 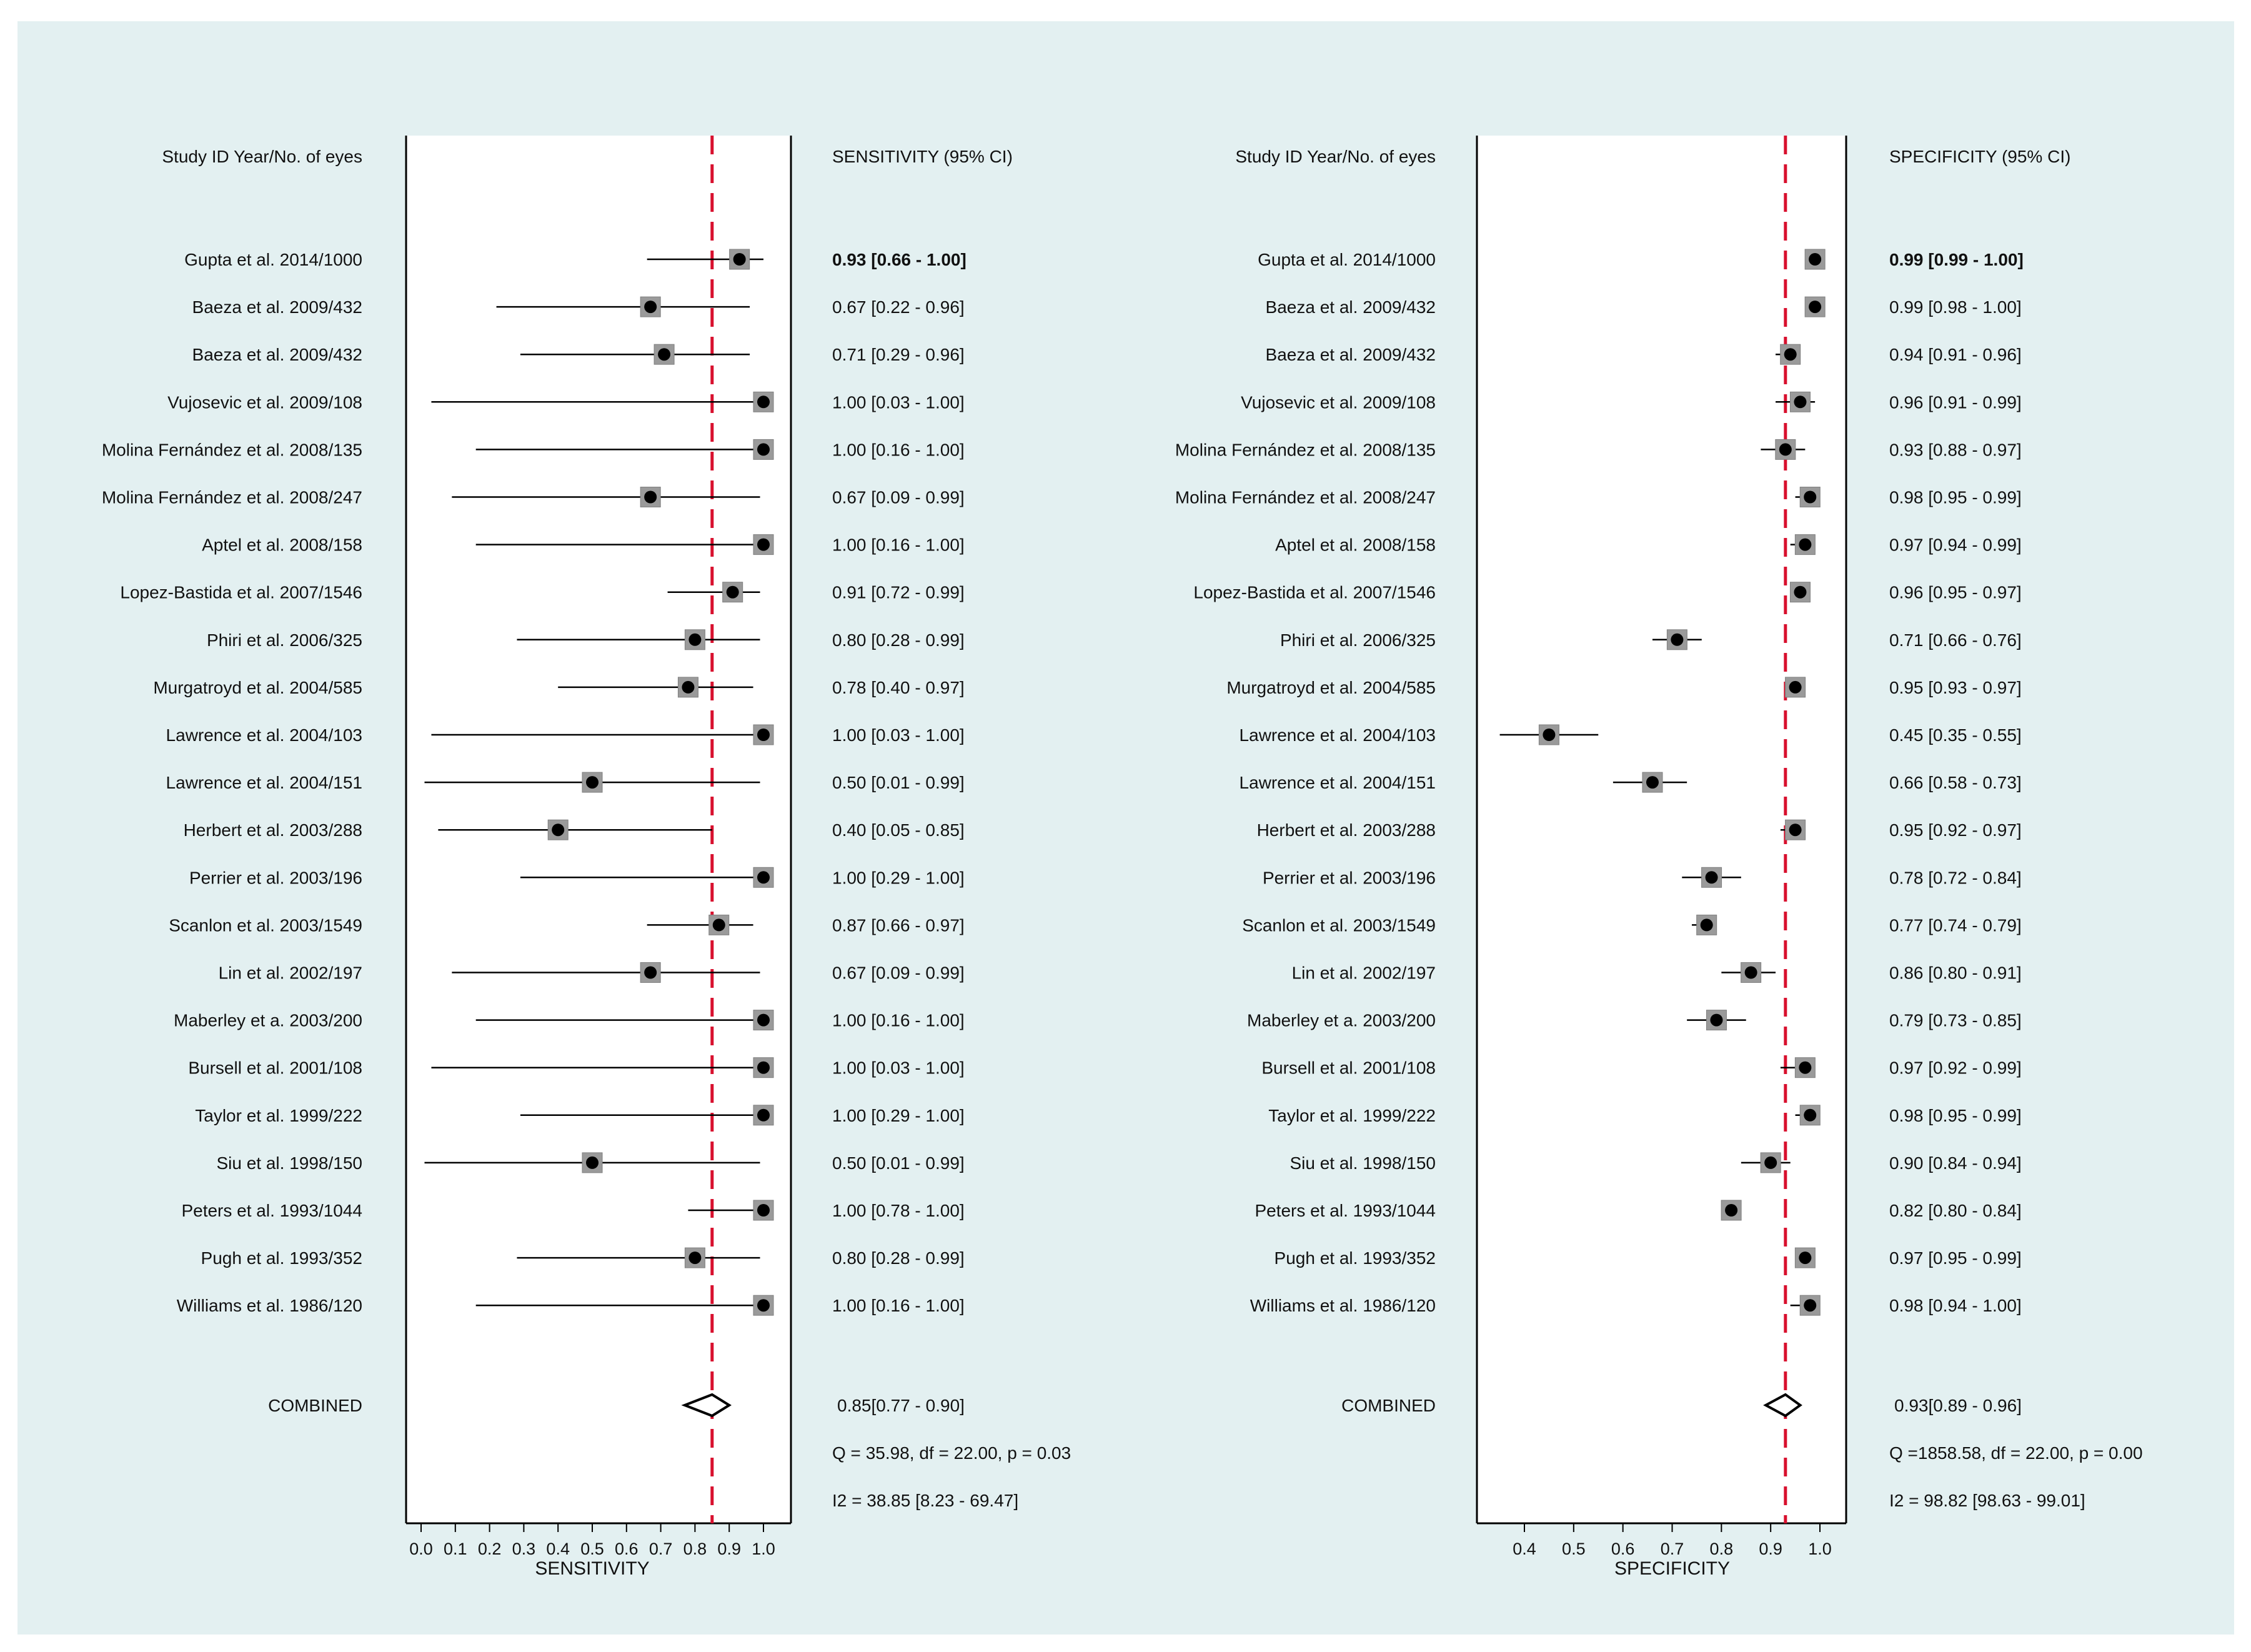 What do you see at coordinates (1351, 307) in the screenshot?
I see `spec-study-label: Baeza et al. 2009/432` at bounding box center [1351, 307].